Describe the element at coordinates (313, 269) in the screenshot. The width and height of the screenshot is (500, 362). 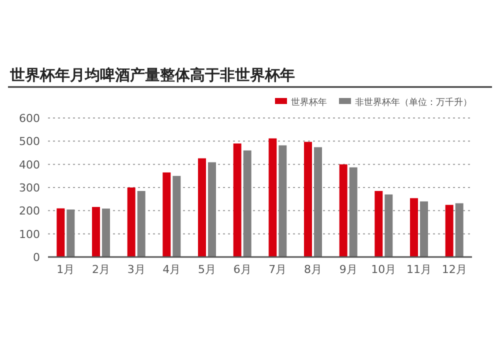
I see `x-tick-label: 8月` at that location.